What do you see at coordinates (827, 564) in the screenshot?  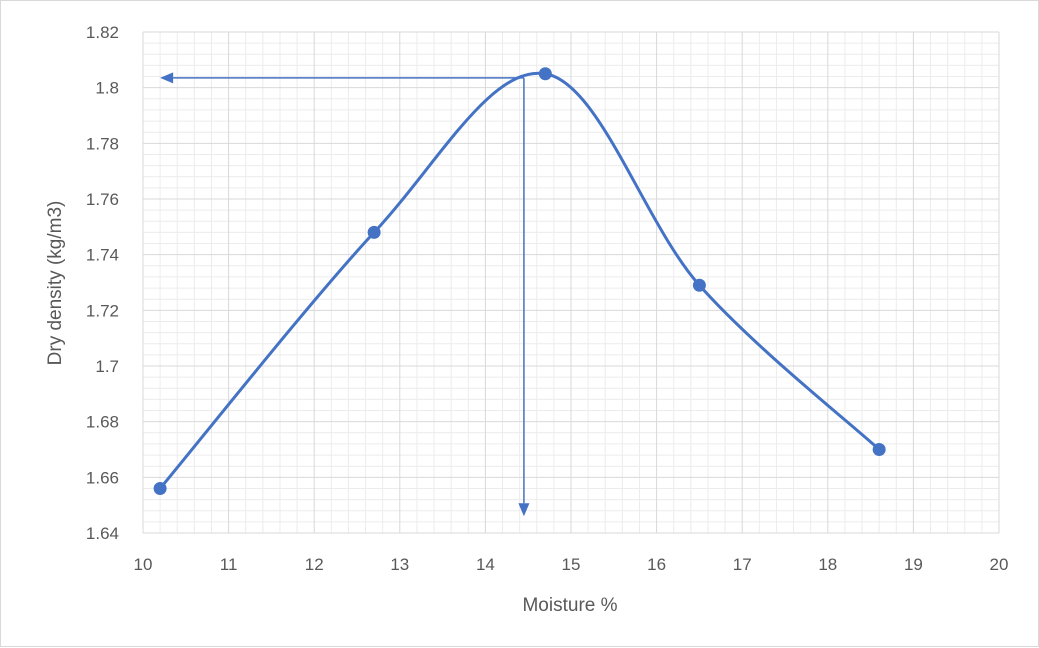 I see `x-tick-label: 18` at bounding box center [827, 564].